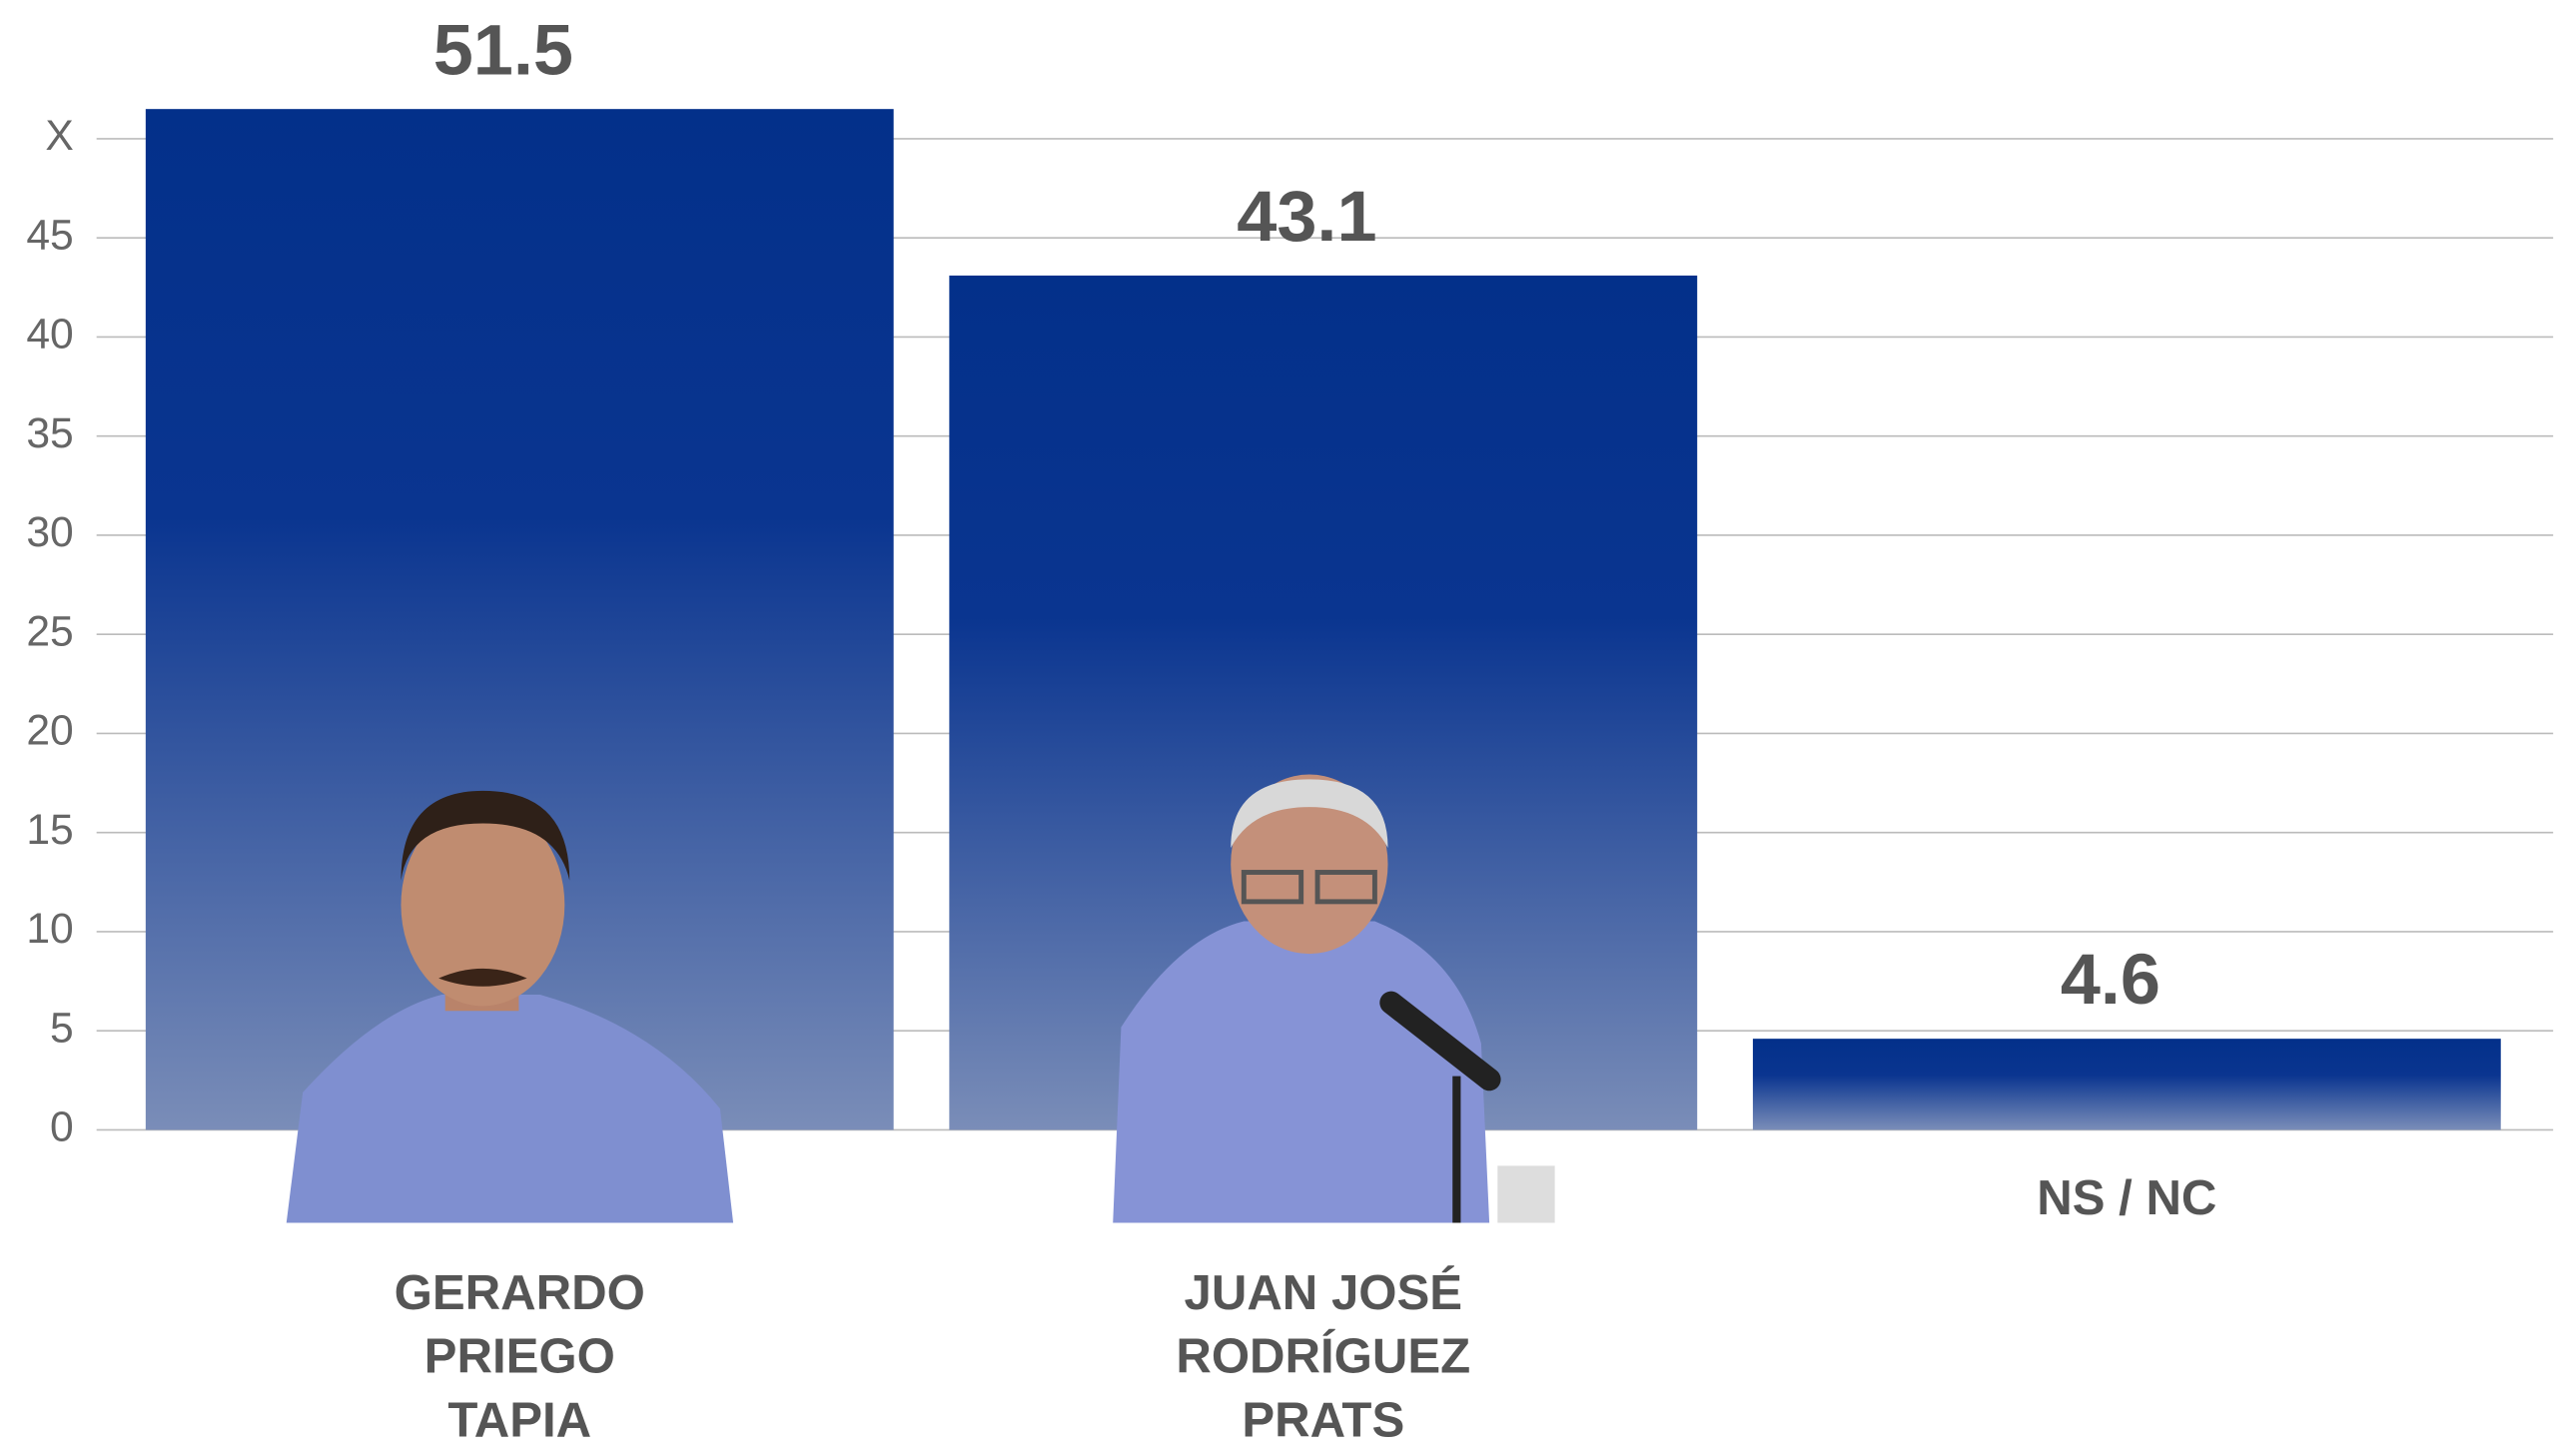 The height and width of the screenshot is (1456, 2563). I want to click on x-tick-label: JUAN JOSÉ, so click(1324, 1292).